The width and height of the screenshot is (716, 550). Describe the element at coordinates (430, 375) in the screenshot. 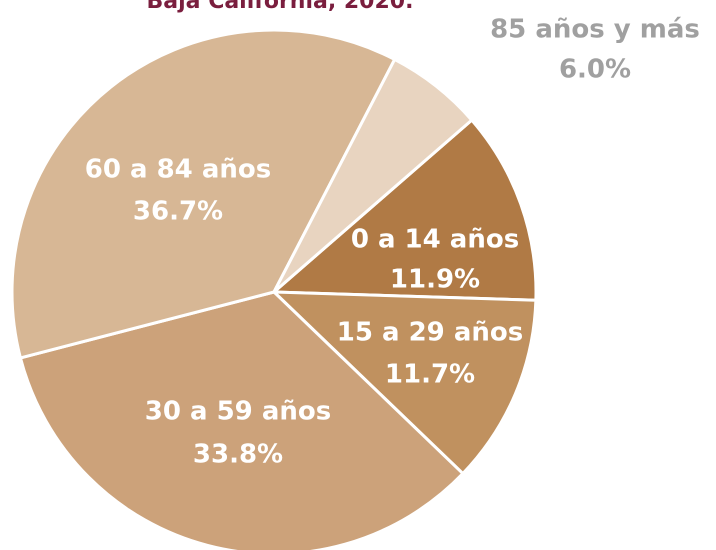

I see `value-label: 11.7%` at that location.